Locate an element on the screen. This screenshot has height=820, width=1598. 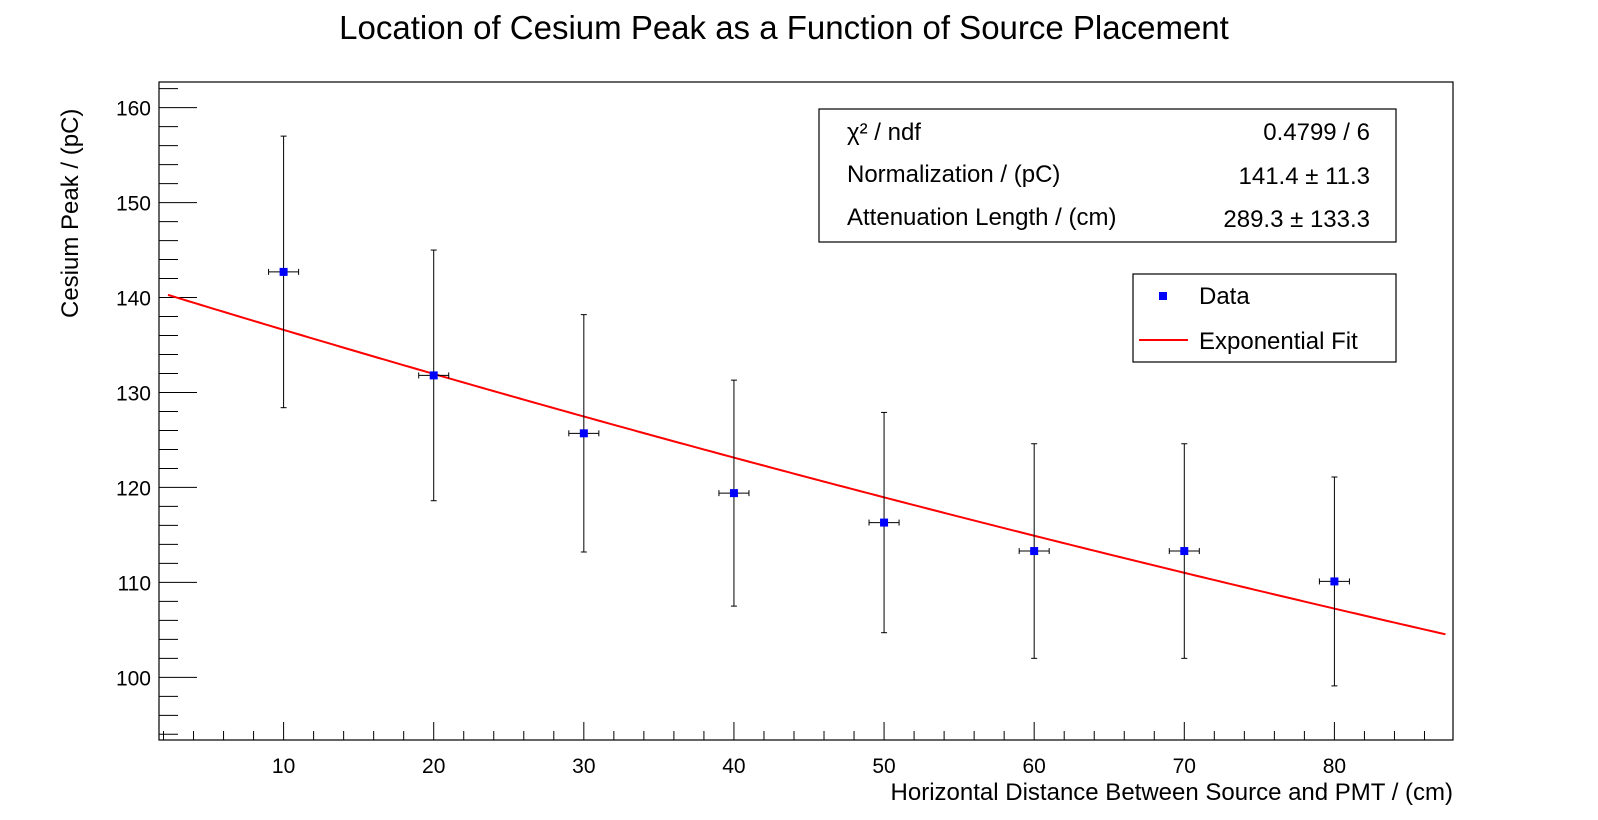
stat-label-normalization: Normalization / (pC) is located at coordinates (953, 174).